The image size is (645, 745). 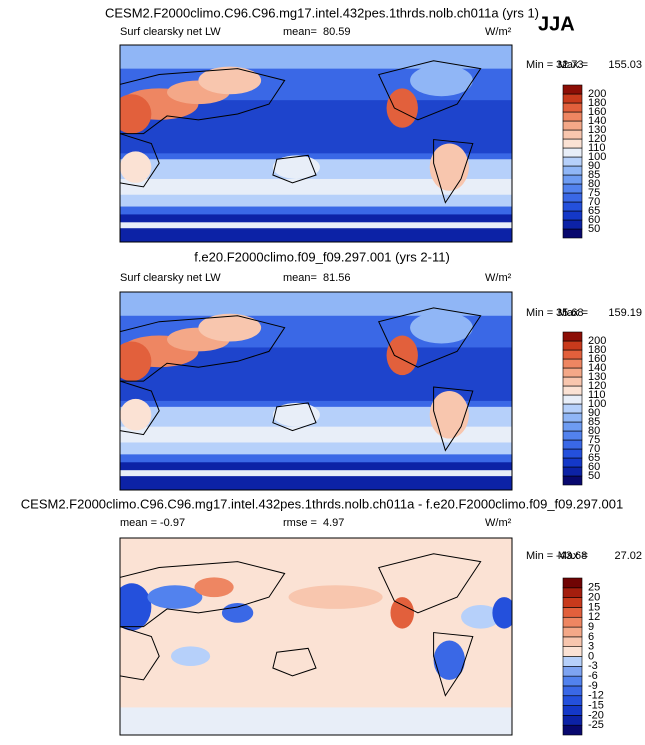 What do you see at coordinates (591, 647) in the screenshot?
I see `colorbar-label: 3` at bounding box center [591, 647].